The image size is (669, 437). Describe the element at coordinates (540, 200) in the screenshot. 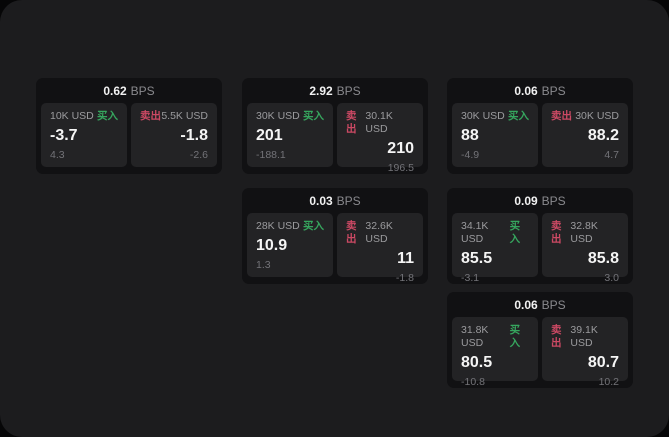

I see `bps-header: 0.09 BPS` at that location.